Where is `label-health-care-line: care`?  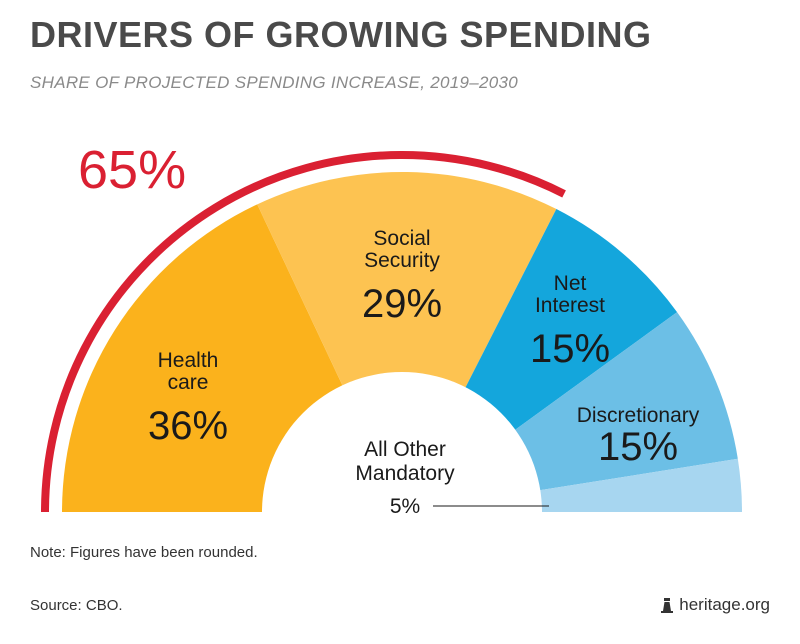 label-health-care-line: care is located at coordinates (188, 382).